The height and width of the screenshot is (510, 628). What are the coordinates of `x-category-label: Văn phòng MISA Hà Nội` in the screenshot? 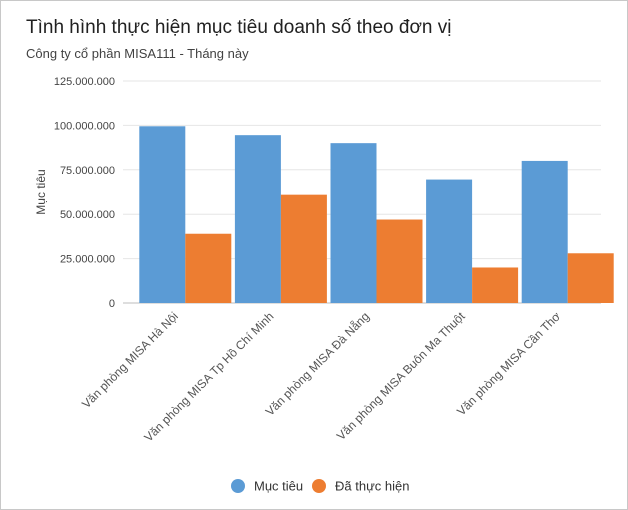 It's located at (130, 360).